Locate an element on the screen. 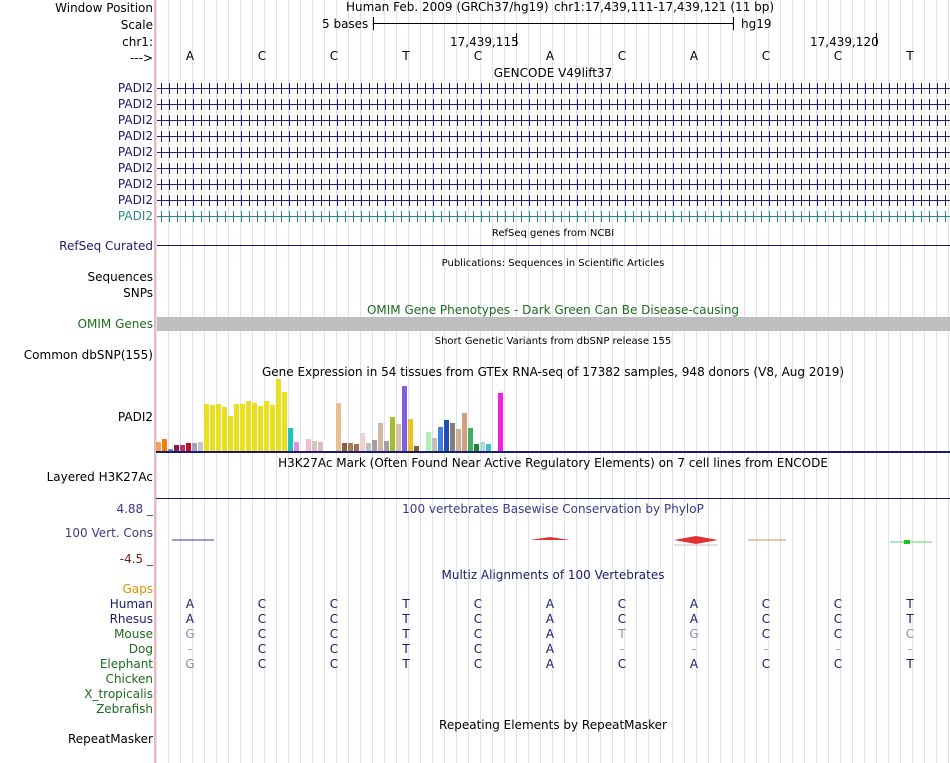  refseq-title: RefSeq genes from NCBI is located at coordinates (553, 233).